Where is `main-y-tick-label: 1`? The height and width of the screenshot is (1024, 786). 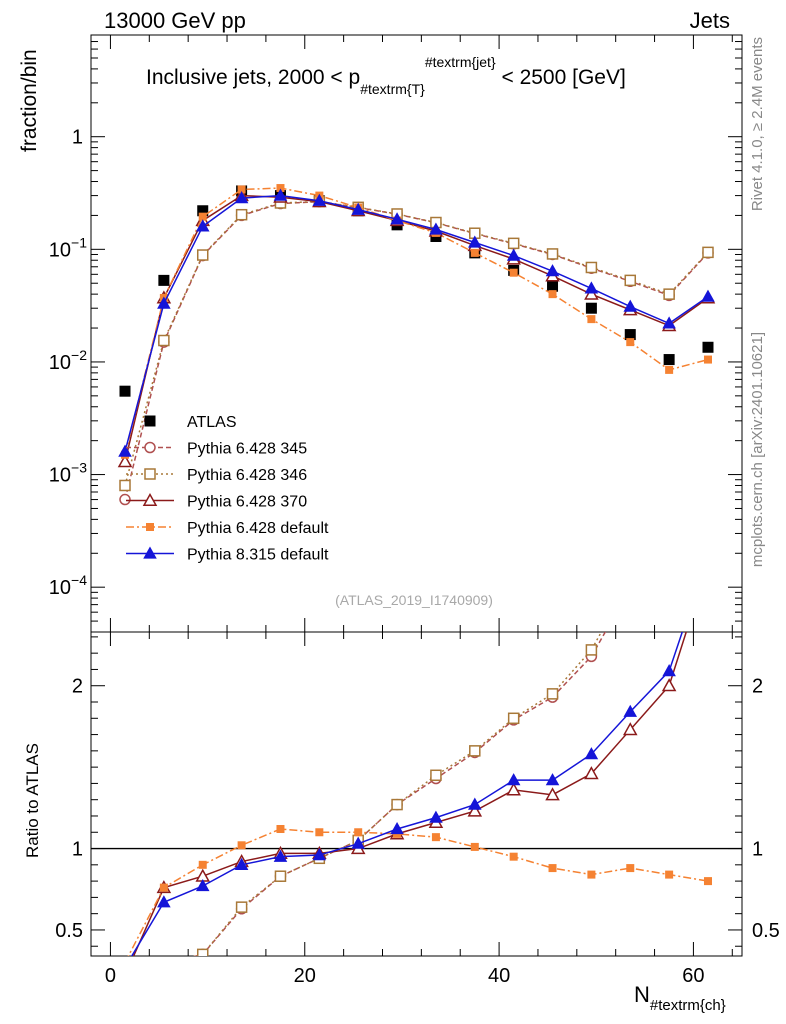
main-y-tick-label: 1 is located at coordinates (77, 138).